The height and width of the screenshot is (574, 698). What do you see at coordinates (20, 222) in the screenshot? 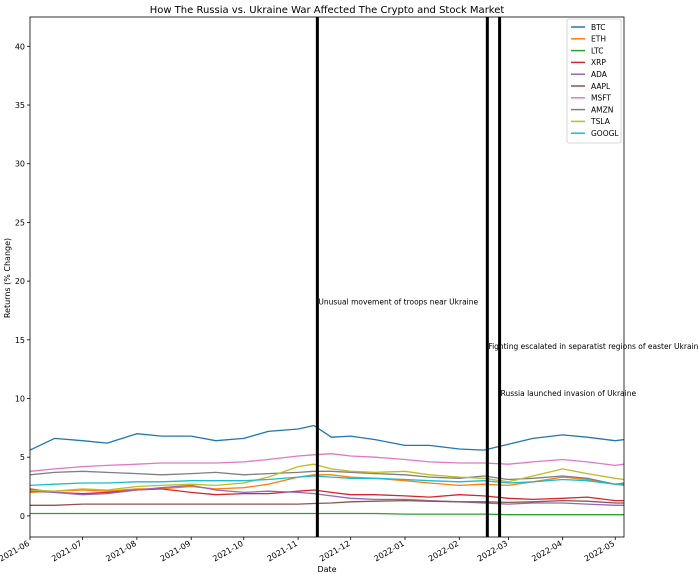
I see `y-tick-label: 25` at bounding box center [20, 222].